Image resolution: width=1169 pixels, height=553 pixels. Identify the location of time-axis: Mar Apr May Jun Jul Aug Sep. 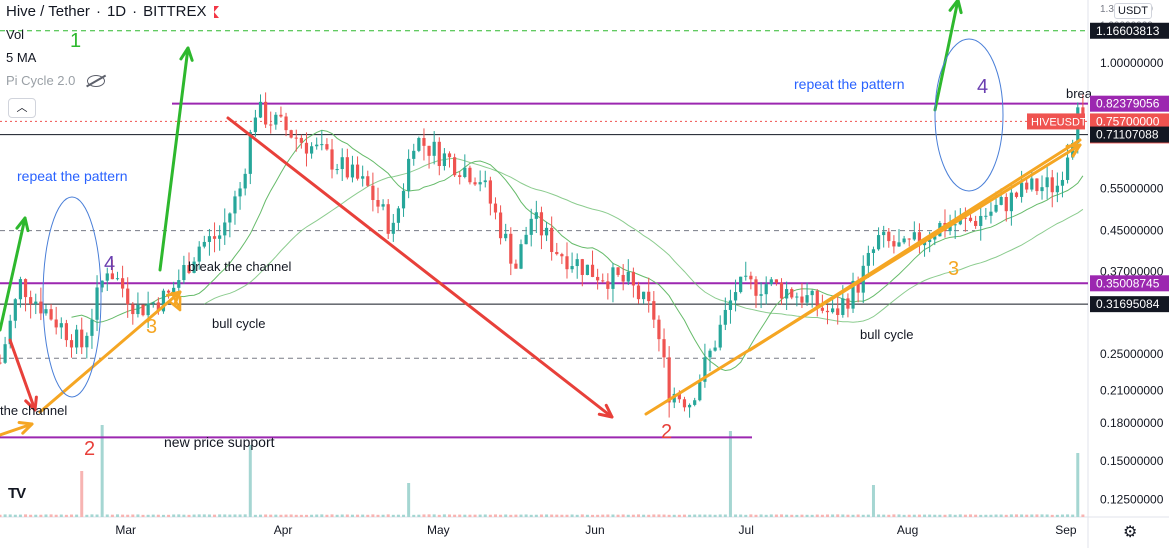
(596, 530).